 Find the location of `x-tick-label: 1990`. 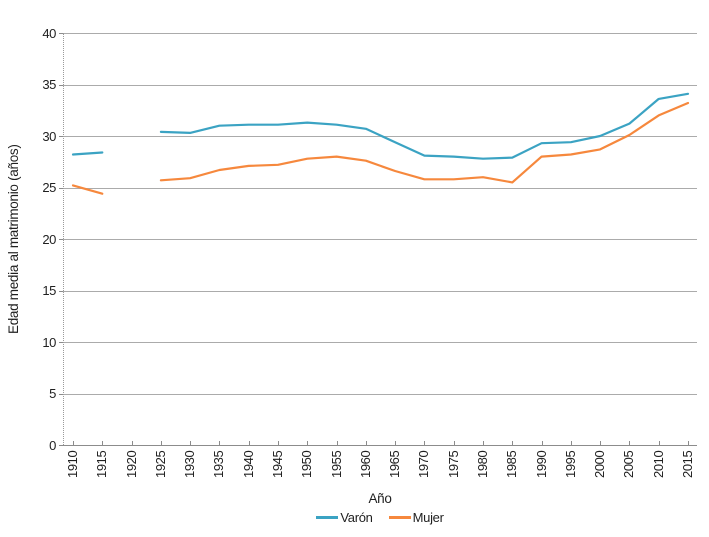

x-tick-label: 1990 is located at coordinates (541, 465).